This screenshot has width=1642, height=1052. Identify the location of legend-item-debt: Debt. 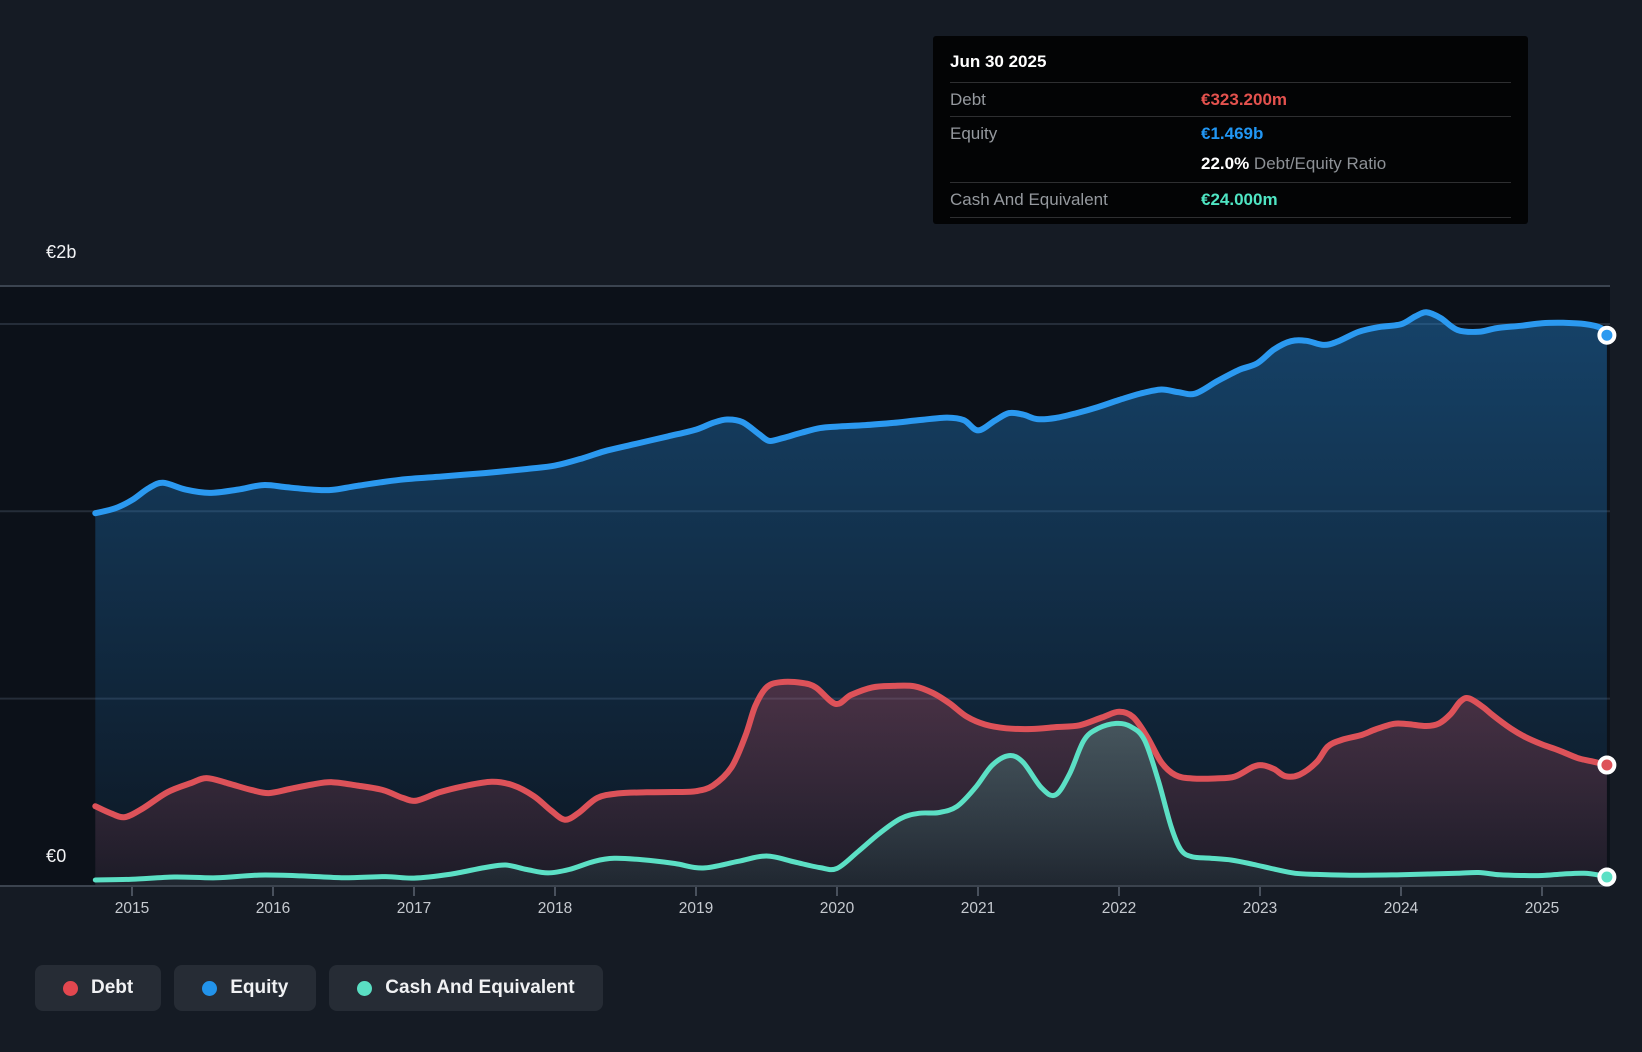
(98, 988).